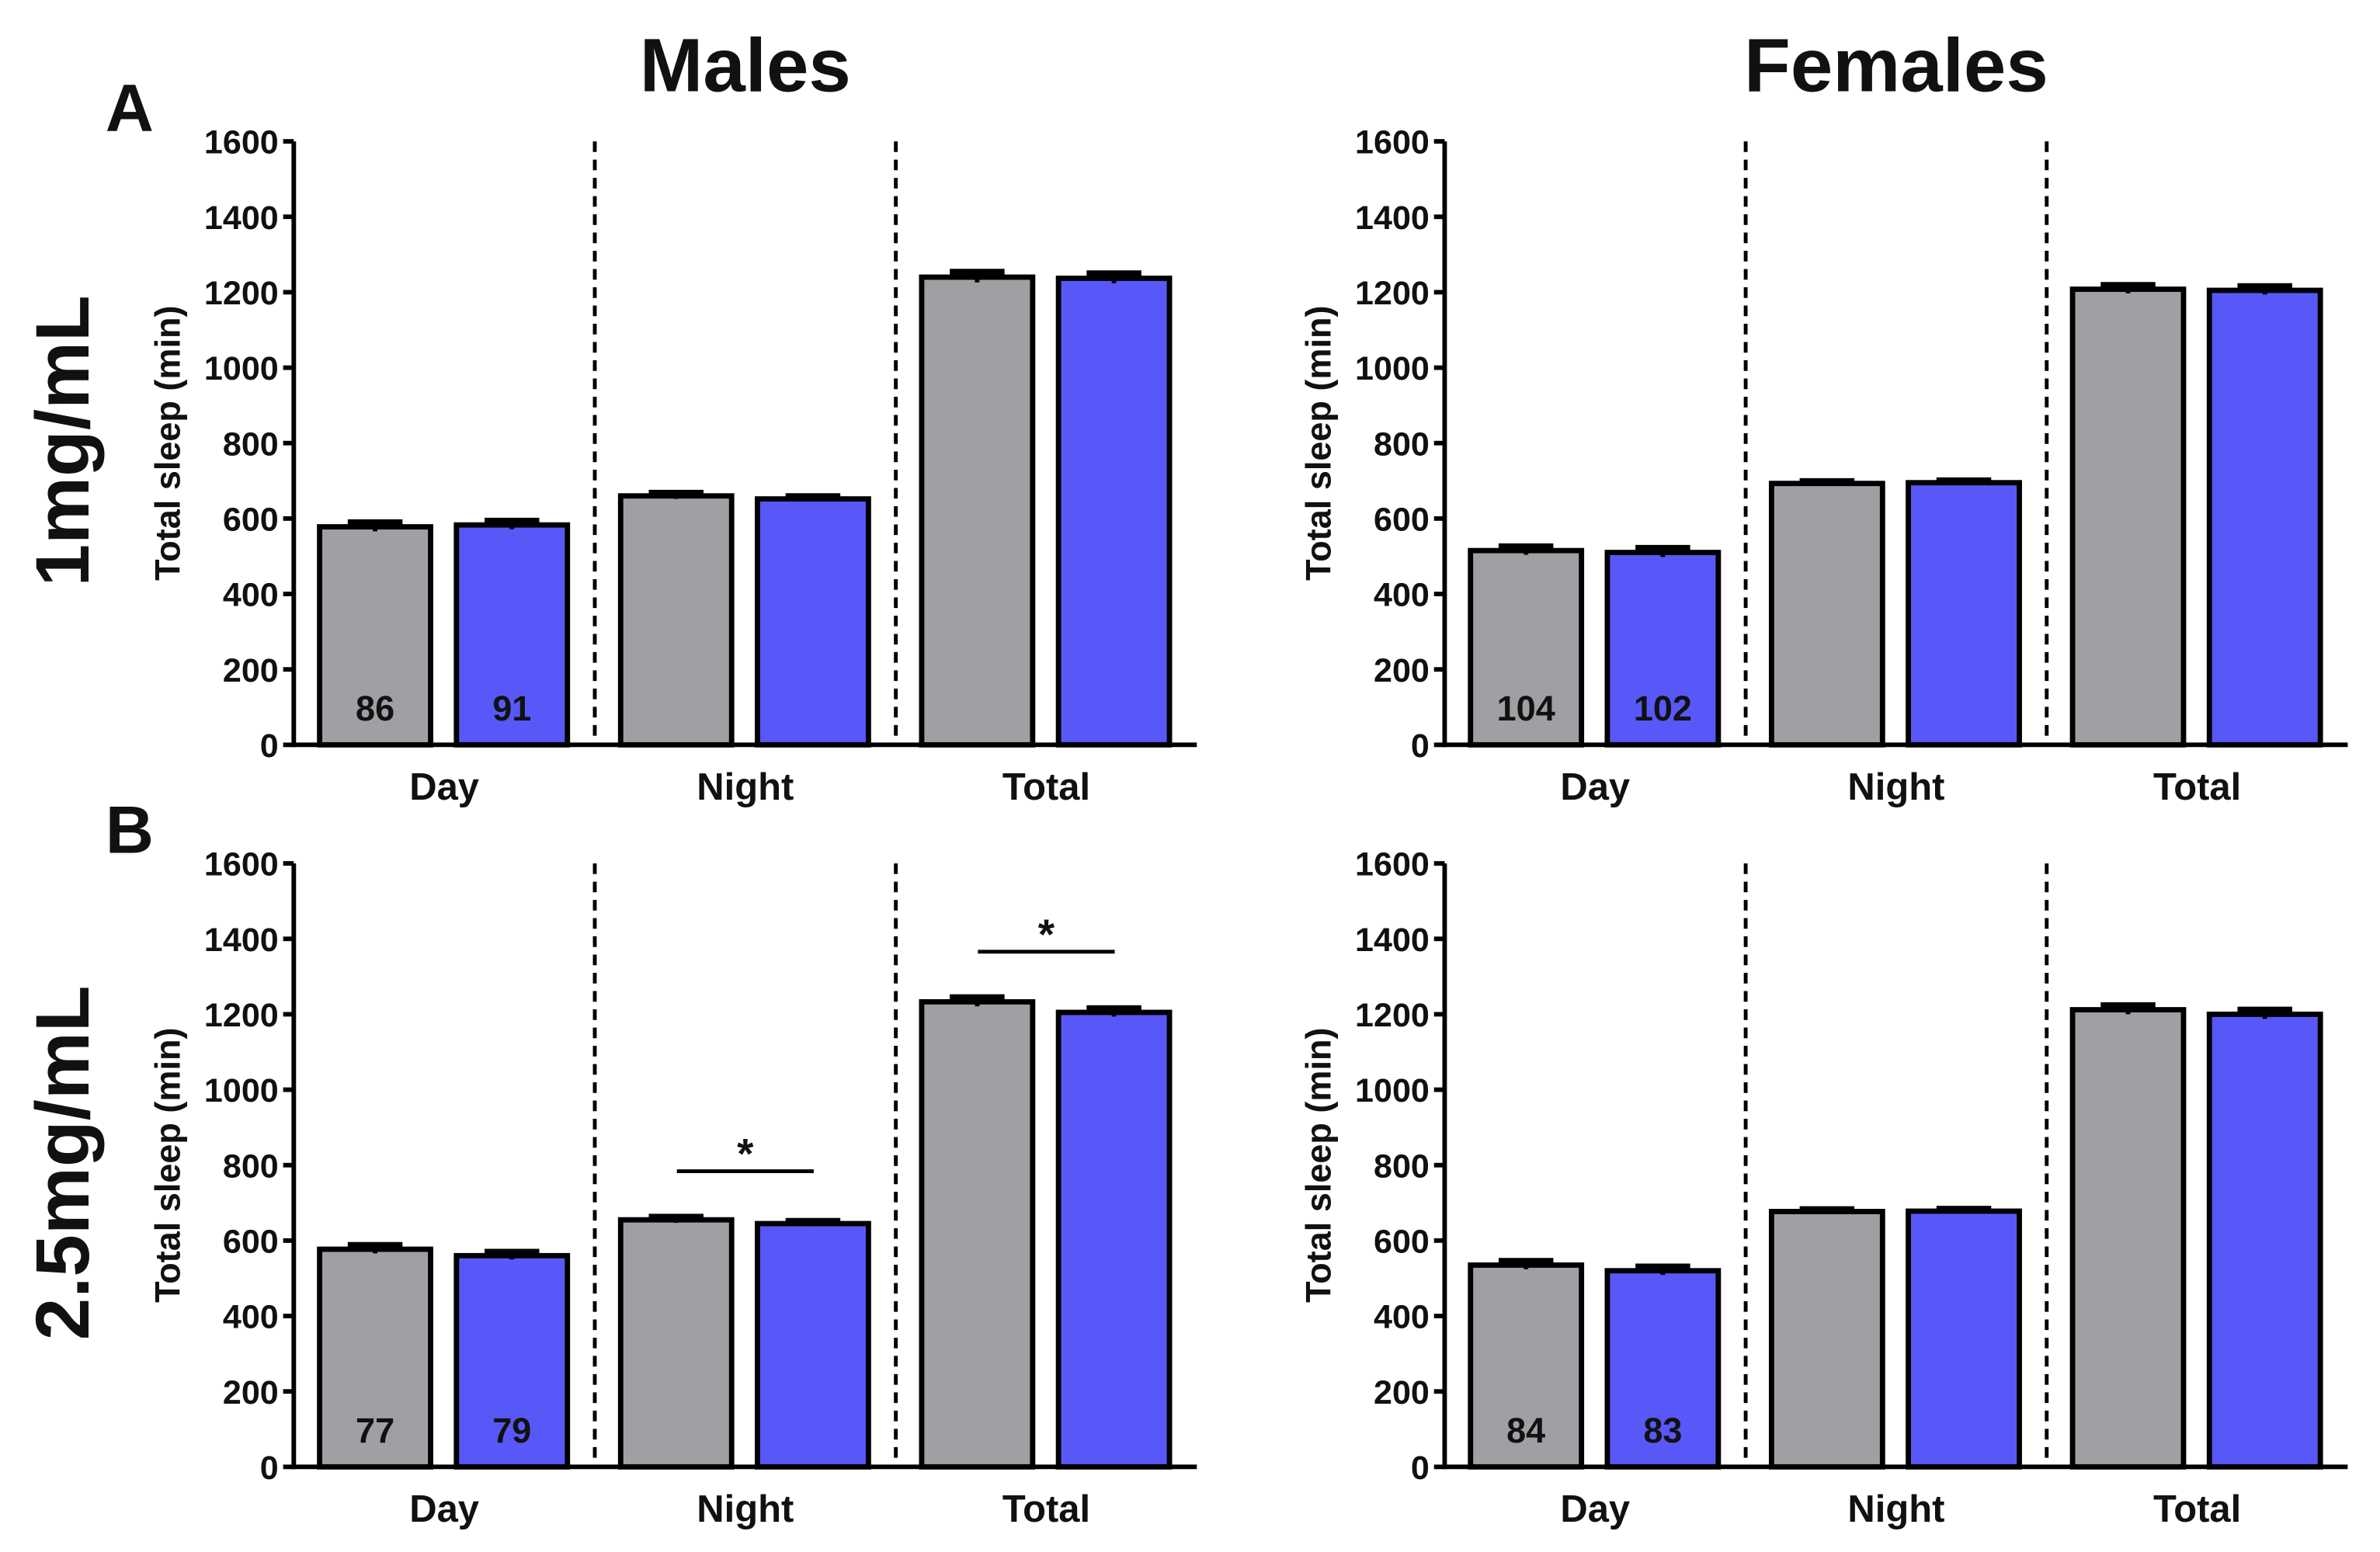  I want to click on n-label: 79, so click(511, 1430).